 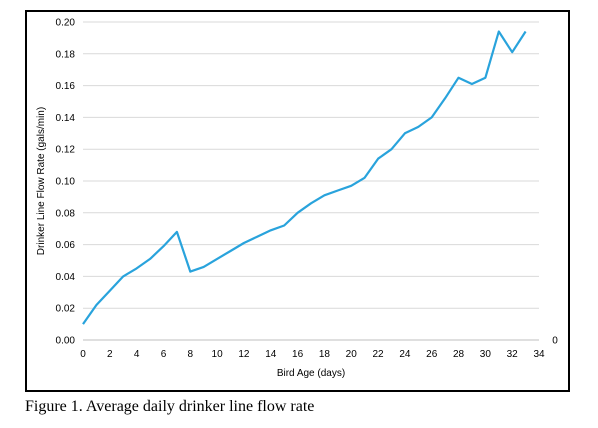 I want to click on x-tick-label: 12, so click(x=244, y=354).